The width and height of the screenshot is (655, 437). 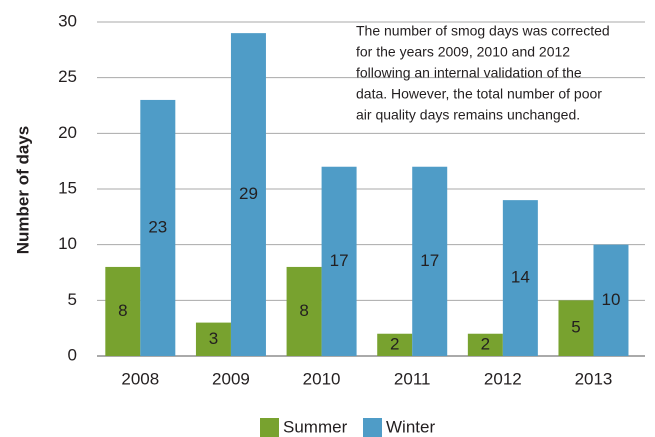 I want to click on data-label: 5, so click(x=575, y=327).